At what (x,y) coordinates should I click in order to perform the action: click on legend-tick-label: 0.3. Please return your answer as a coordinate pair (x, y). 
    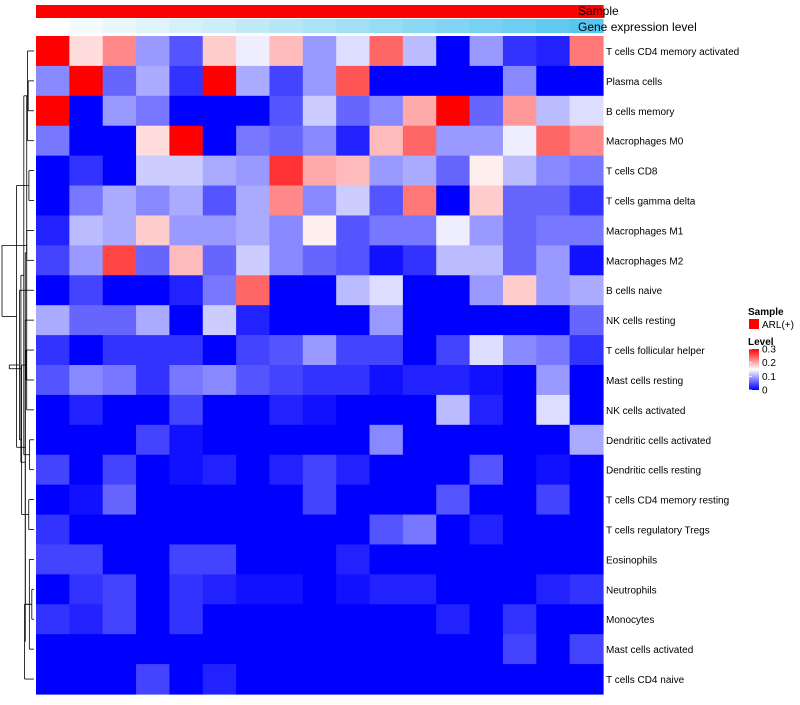
    Looking at the image, I should click on (769, 350).